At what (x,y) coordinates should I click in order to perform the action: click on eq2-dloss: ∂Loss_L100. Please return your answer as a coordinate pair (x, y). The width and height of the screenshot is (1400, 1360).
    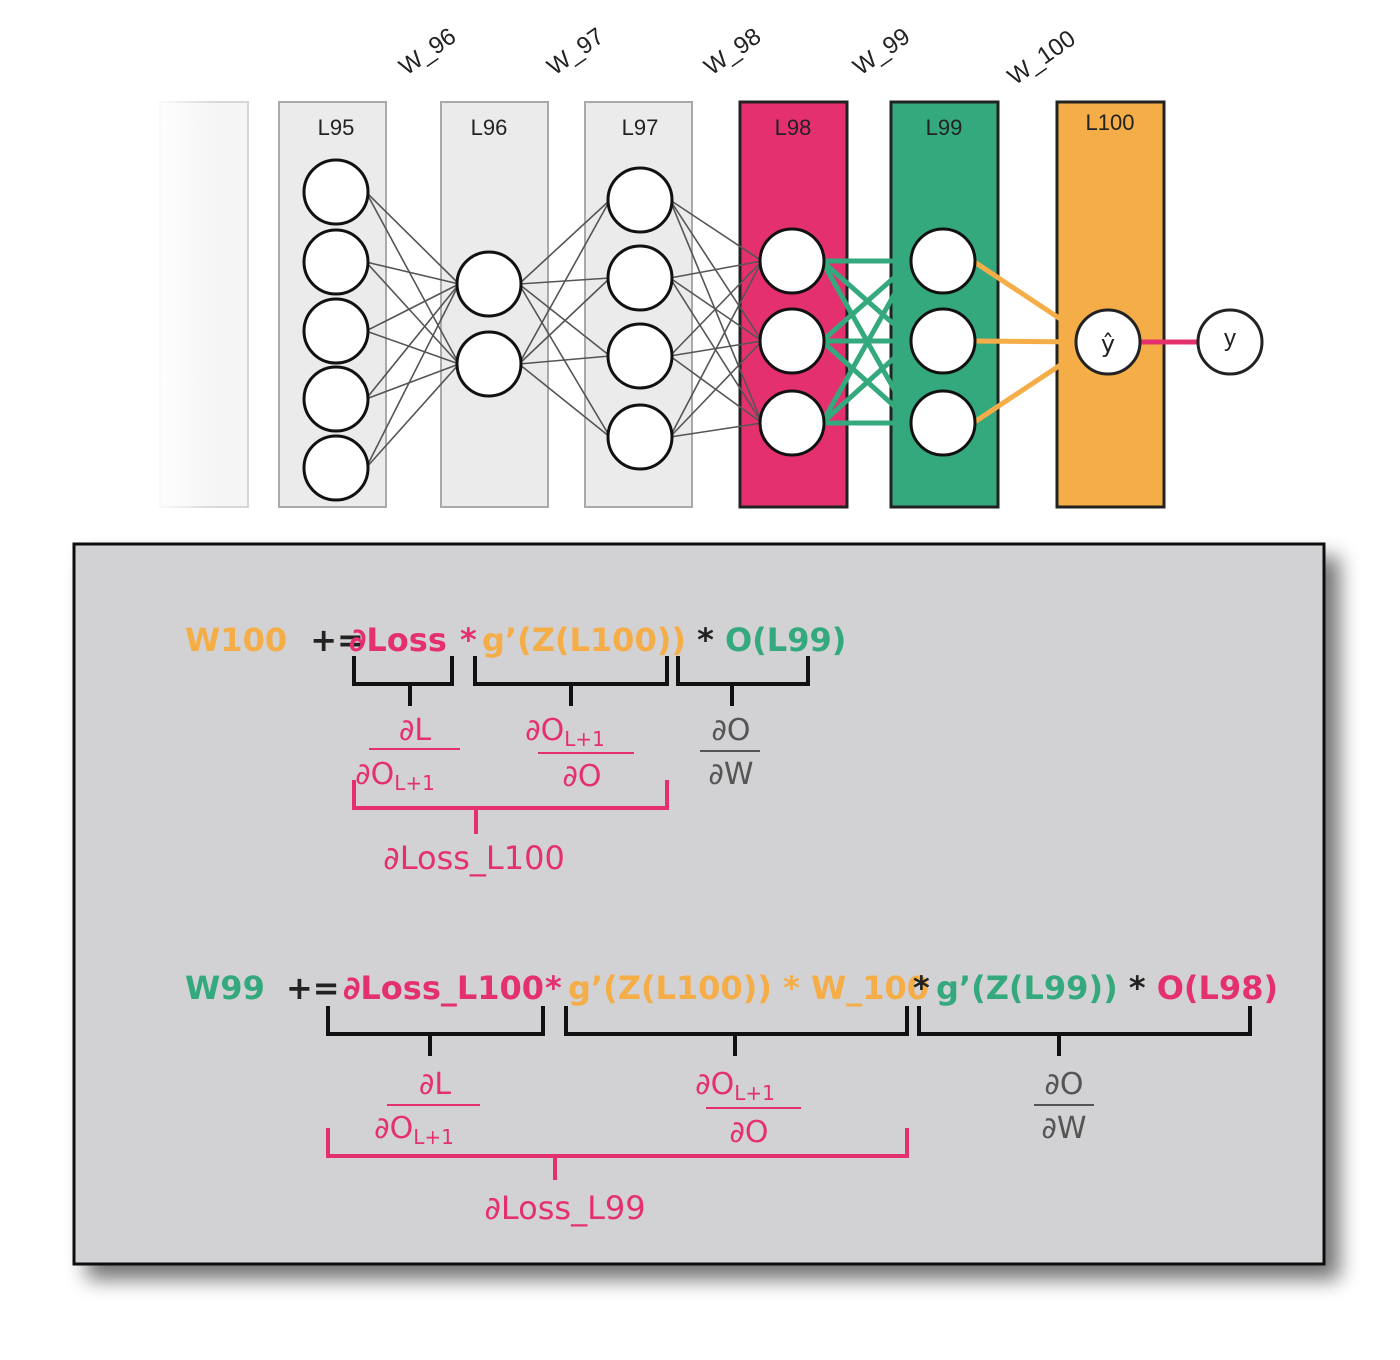
    Looking at the image, I should click on (443, 988).